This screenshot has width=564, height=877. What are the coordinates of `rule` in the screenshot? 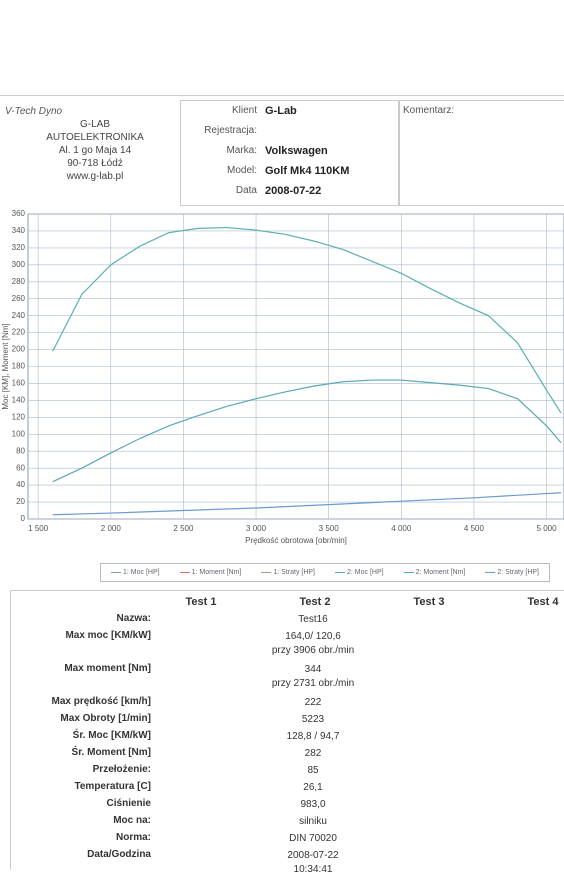 It's located at (282, 95).